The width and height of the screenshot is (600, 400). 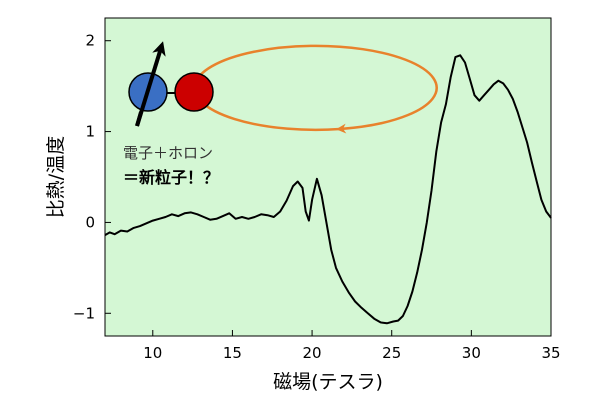 What do you see at coordinates (84, 313) in the screenshot?
I see `y-tick-label: −1` at bounding box center [84, 313].